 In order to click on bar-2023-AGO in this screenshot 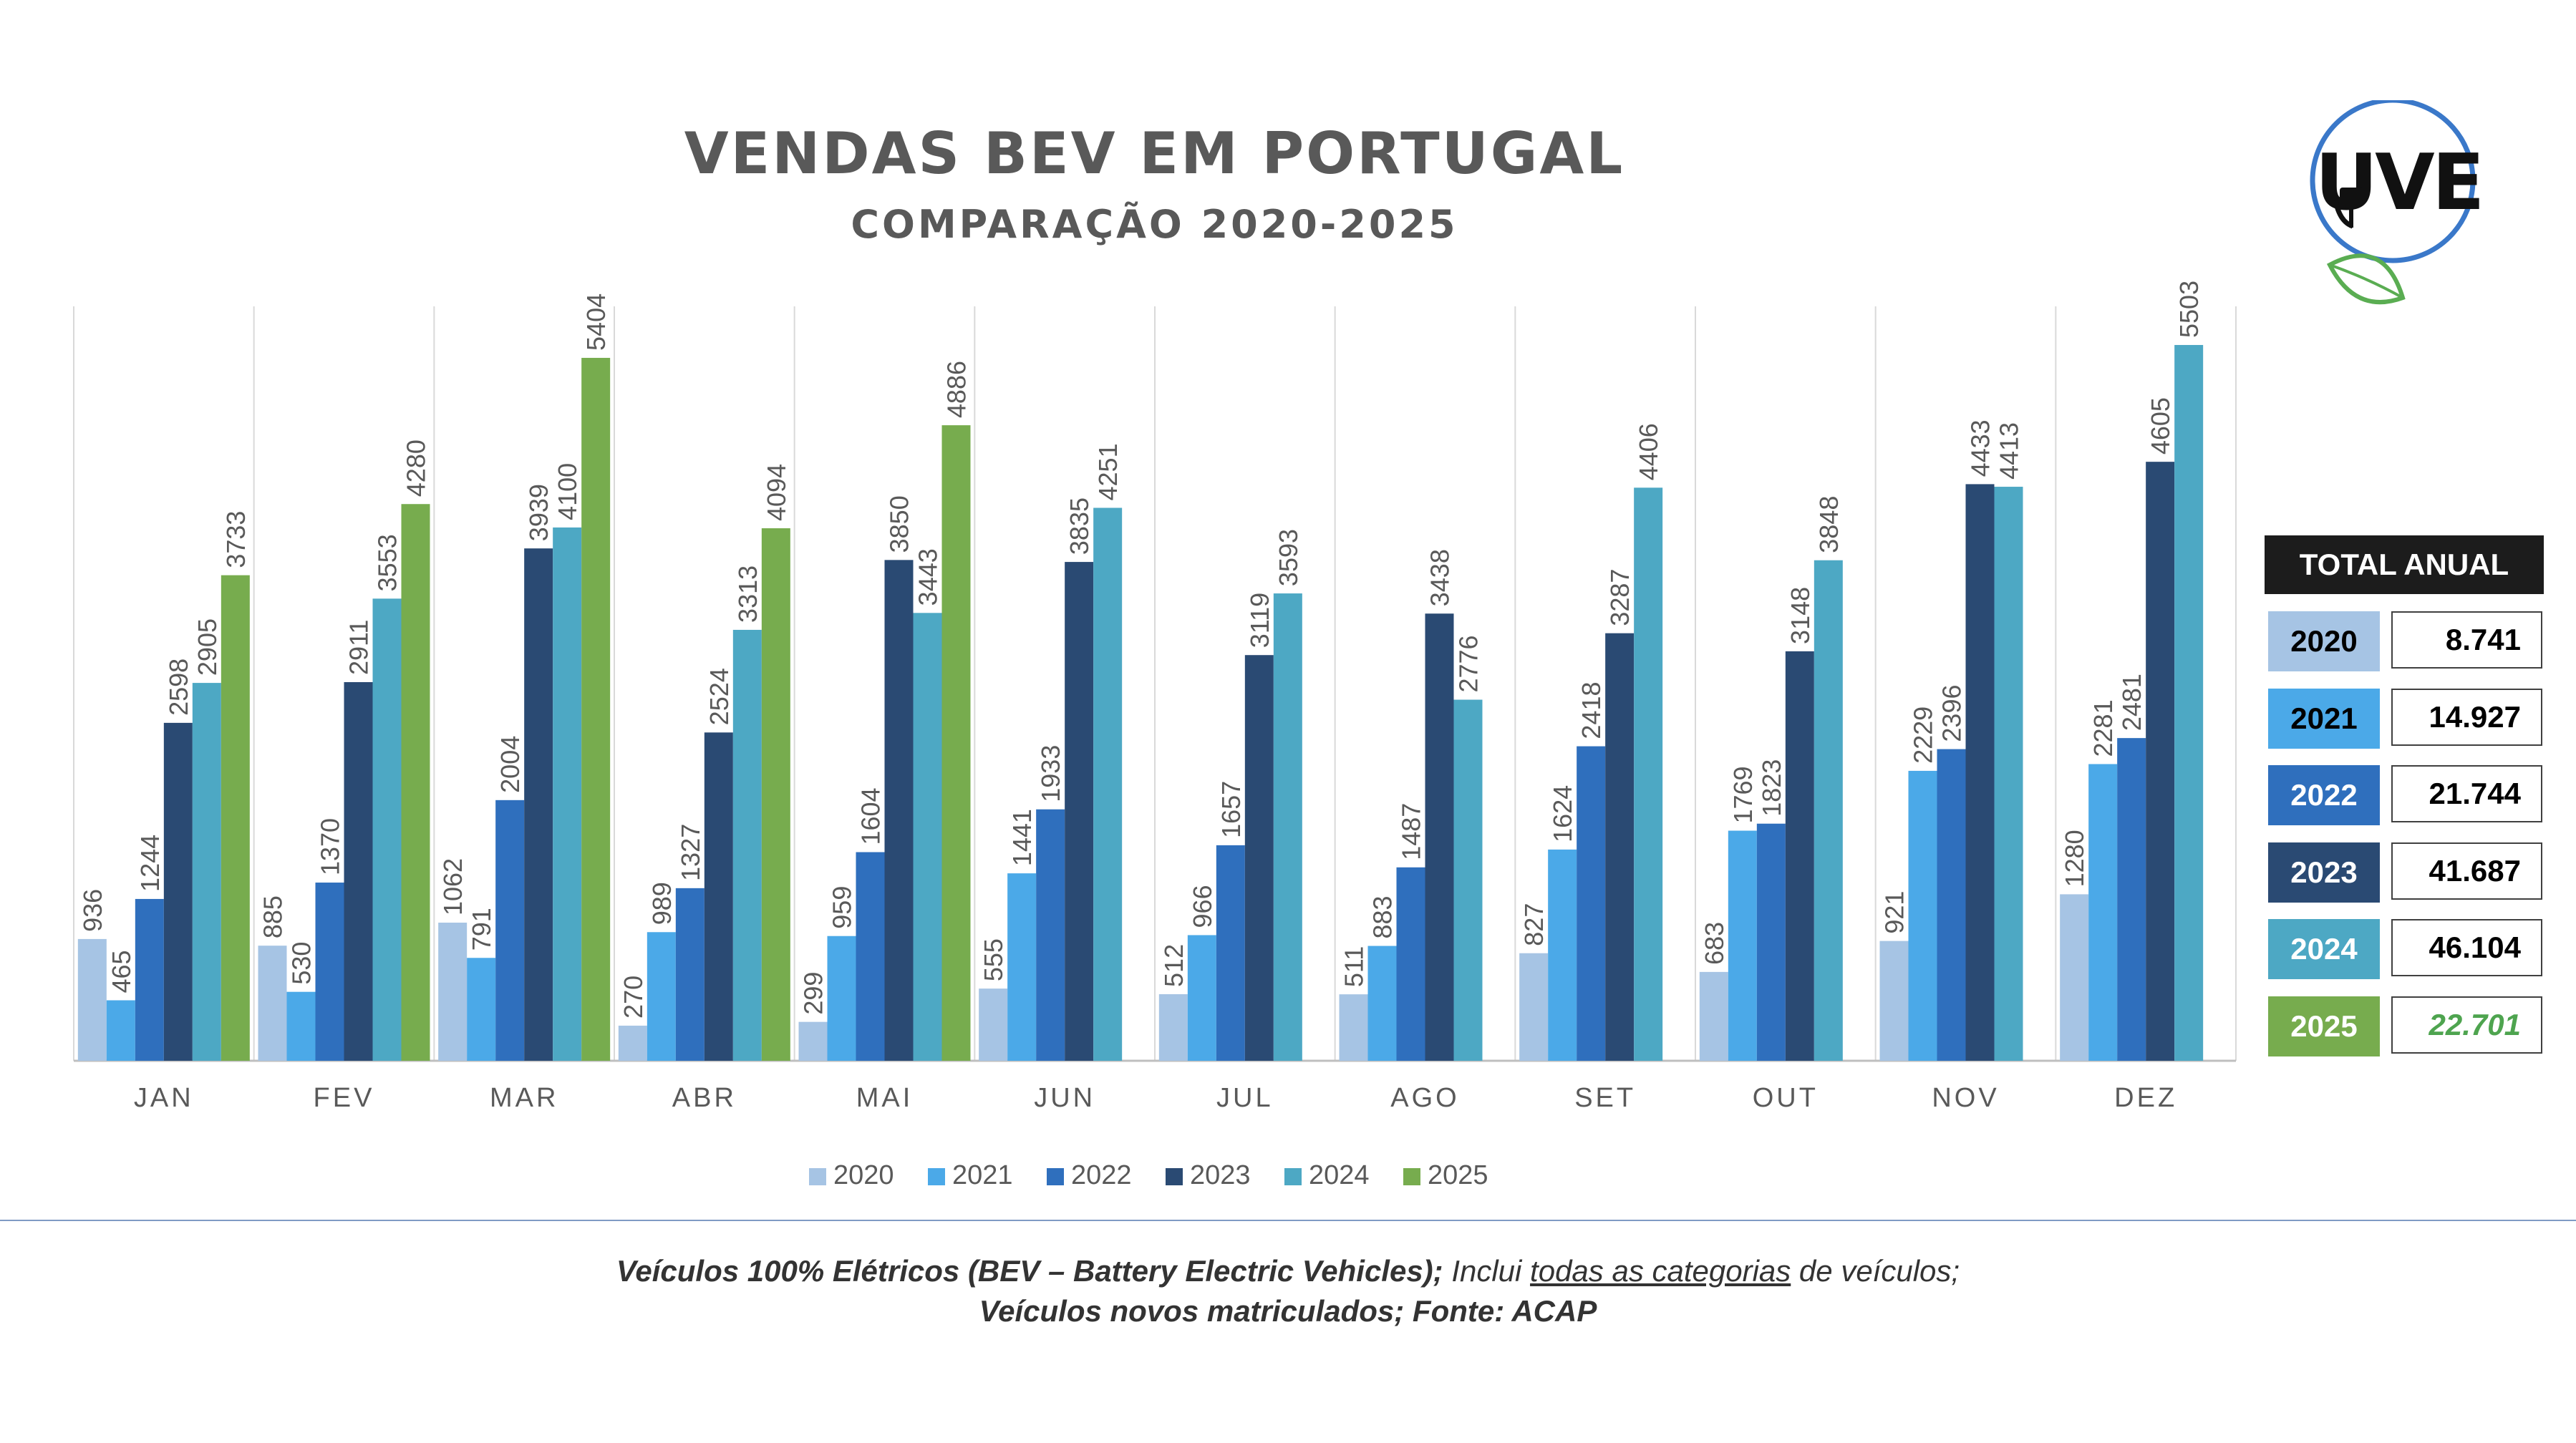, I will do `click(1440, 837)`.